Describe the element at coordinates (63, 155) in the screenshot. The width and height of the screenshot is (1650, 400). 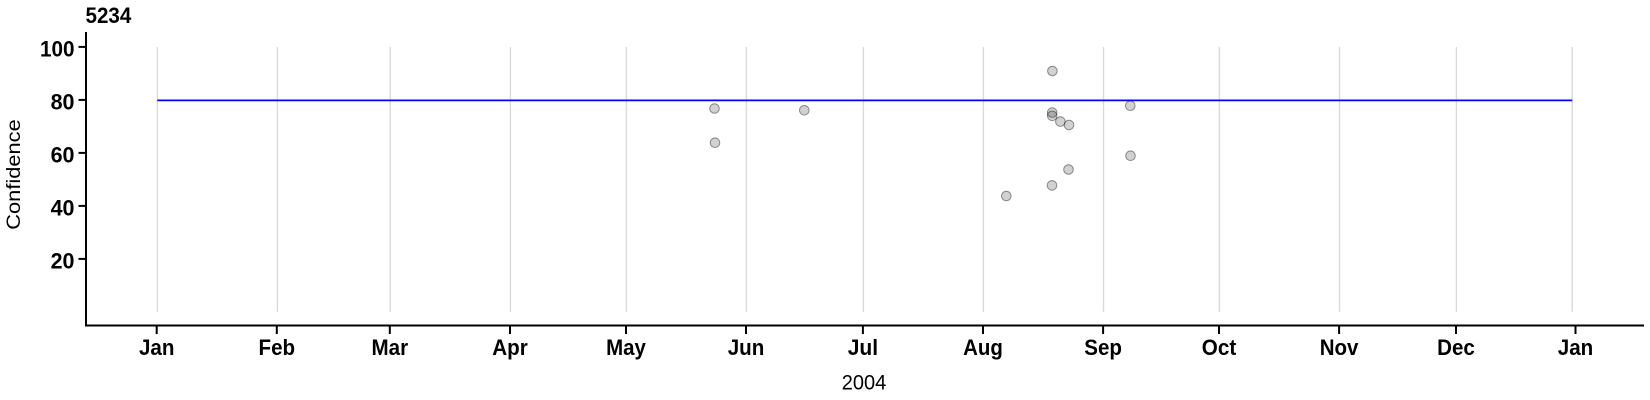
I see `svg-text: 60` at that location.